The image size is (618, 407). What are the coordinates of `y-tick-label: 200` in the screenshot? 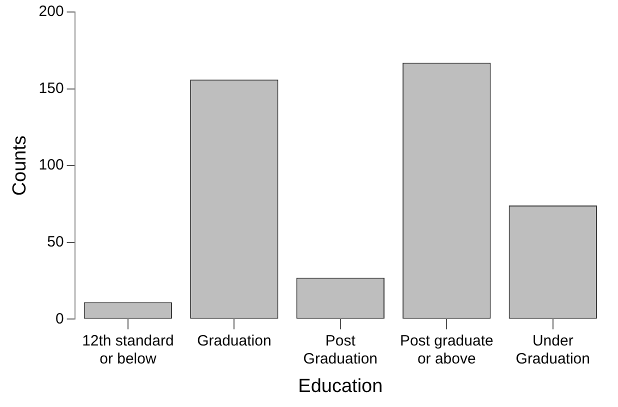 It's located at (51, 11).